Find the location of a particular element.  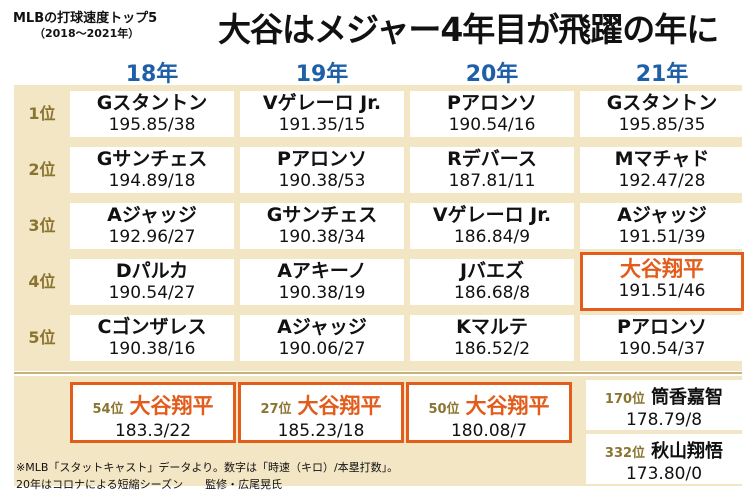

player-stat: 194.89/18 is located at coordinates (152, 181).